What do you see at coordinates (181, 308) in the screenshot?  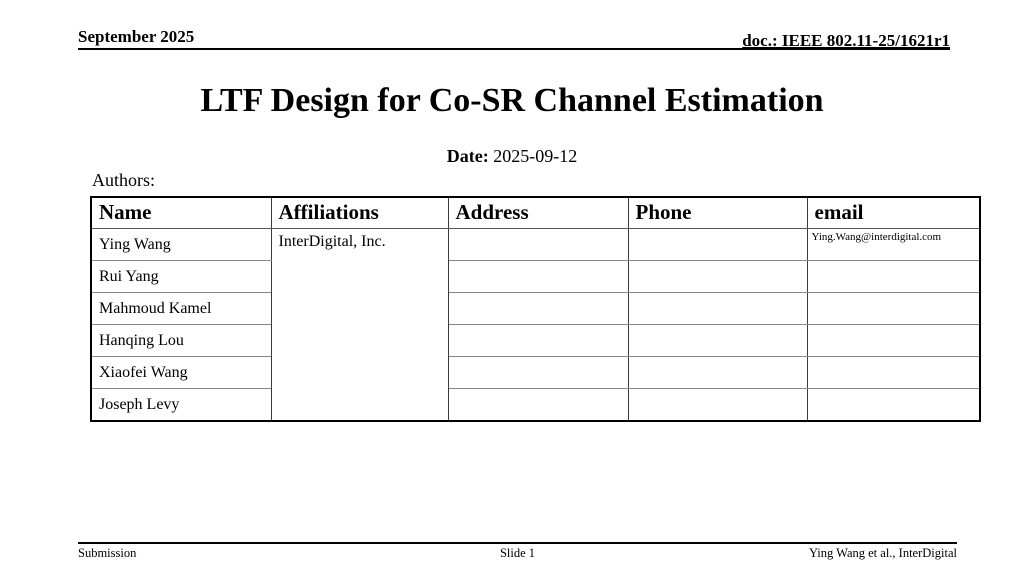 I see `author-name: Mahmoud Kamel` at bounding box center [181, 308].